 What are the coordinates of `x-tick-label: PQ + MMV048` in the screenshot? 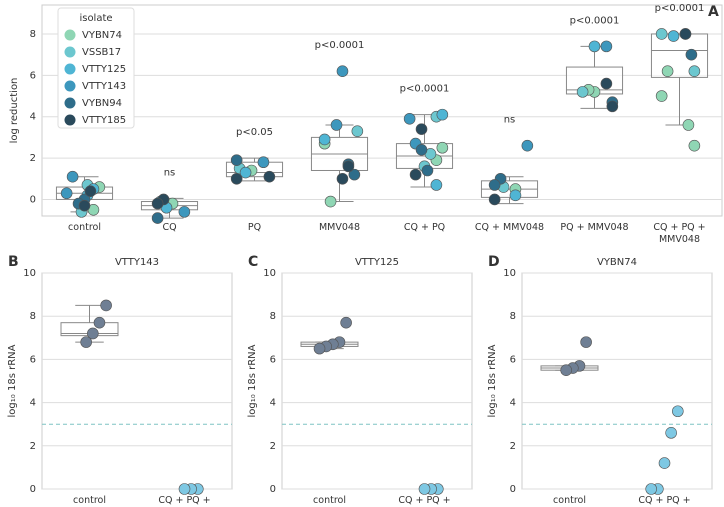 It's located at (594, 227).